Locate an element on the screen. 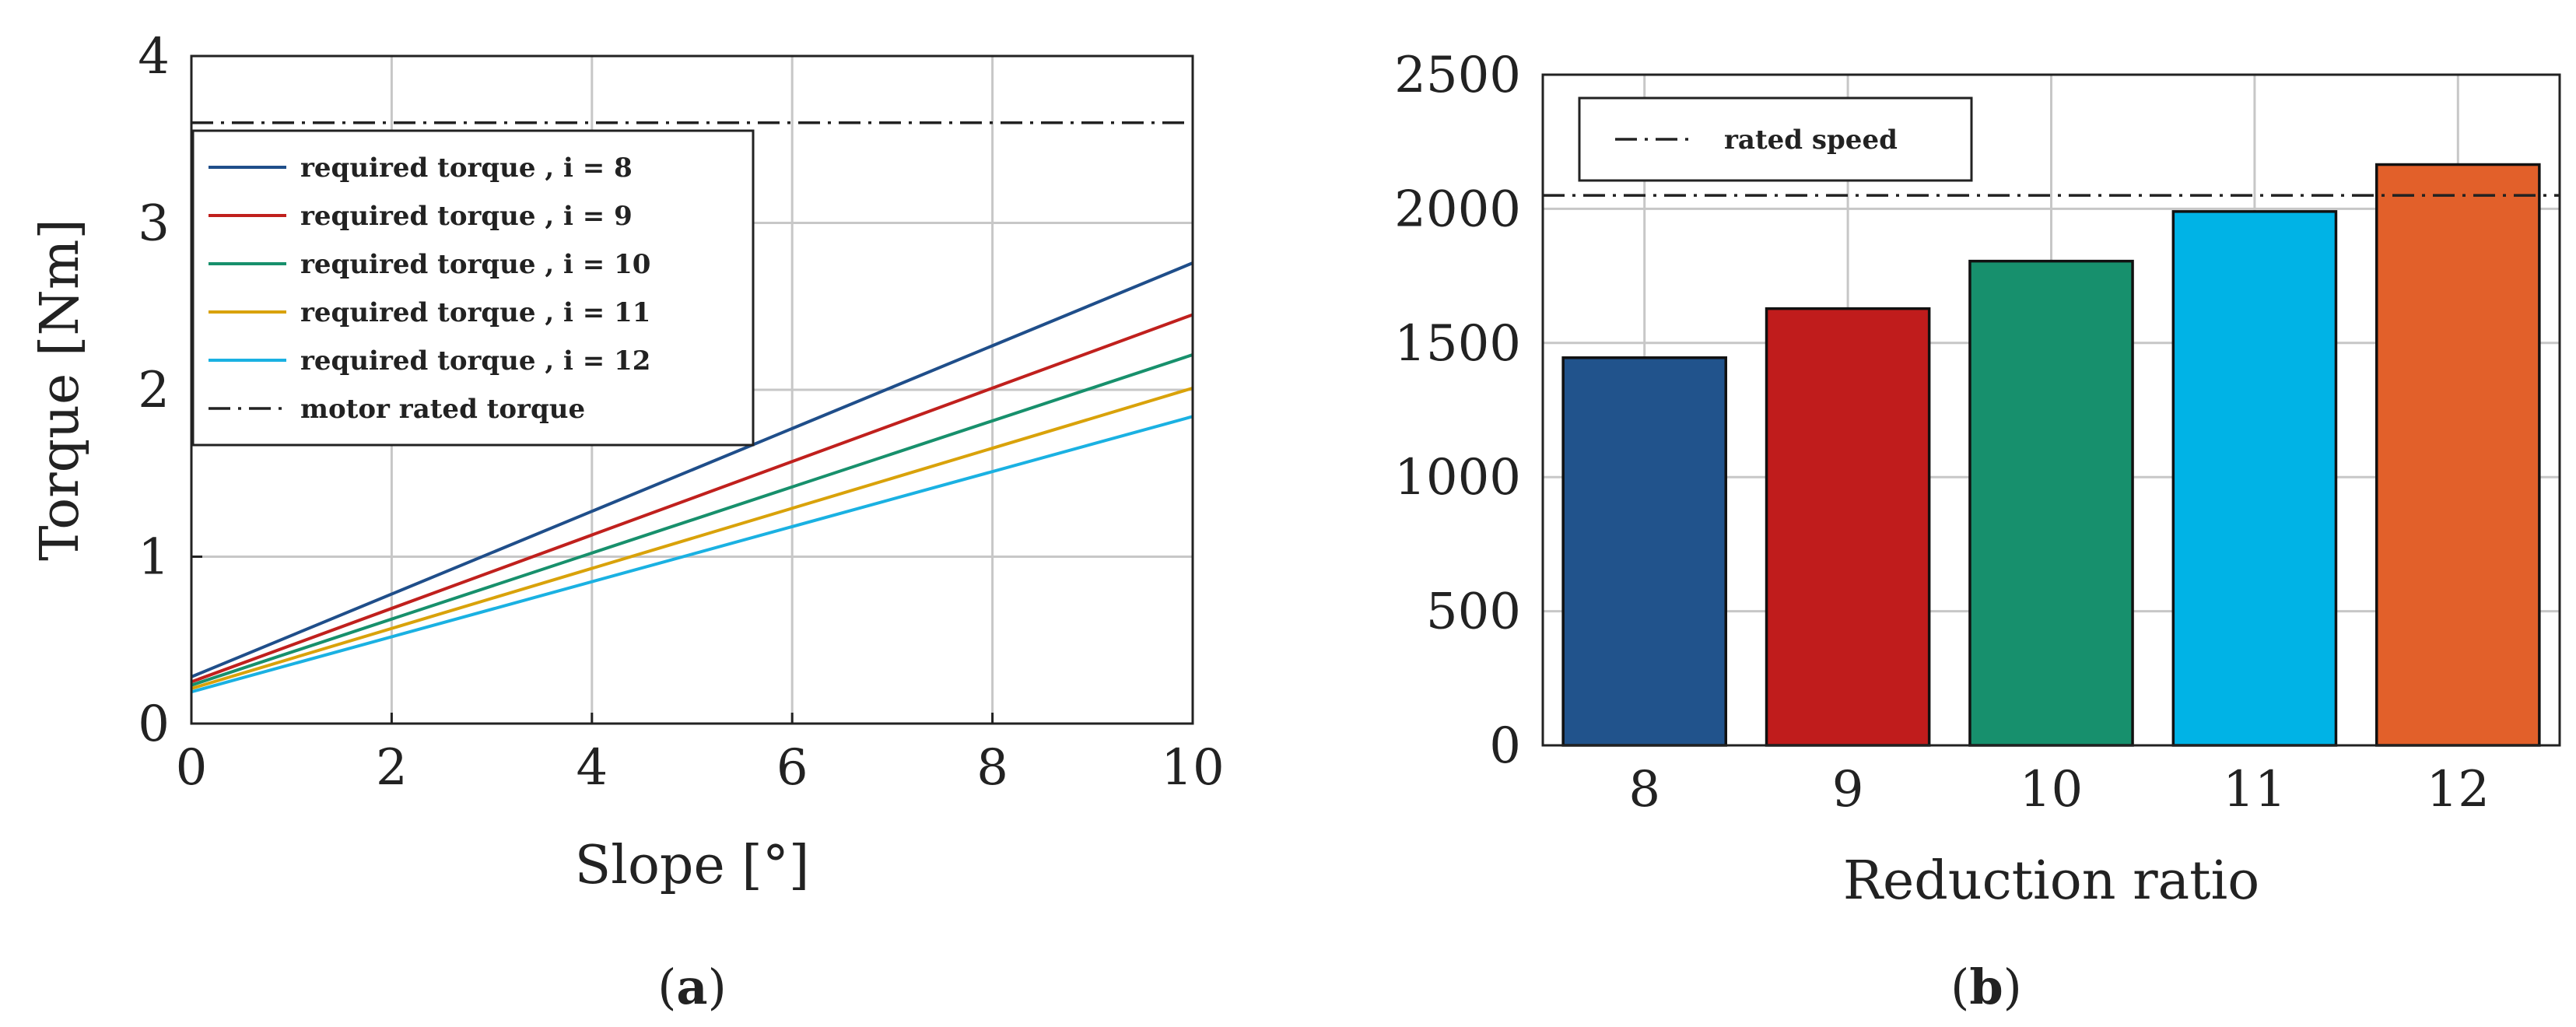 The image size is (2576, 1027). legend-label: required torque , i = 10 is located at coordinates (475, 265).